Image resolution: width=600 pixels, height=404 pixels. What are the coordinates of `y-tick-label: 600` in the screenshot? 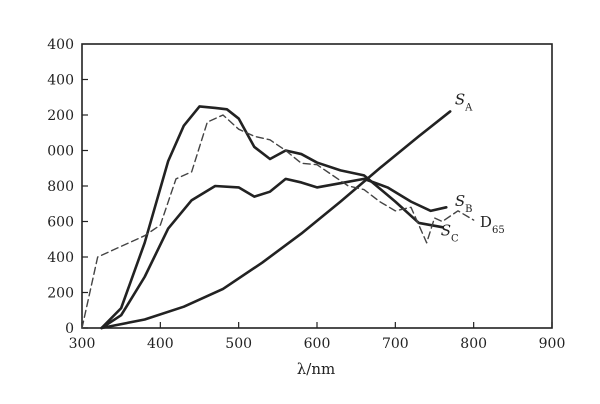 It's located at (60, 223).